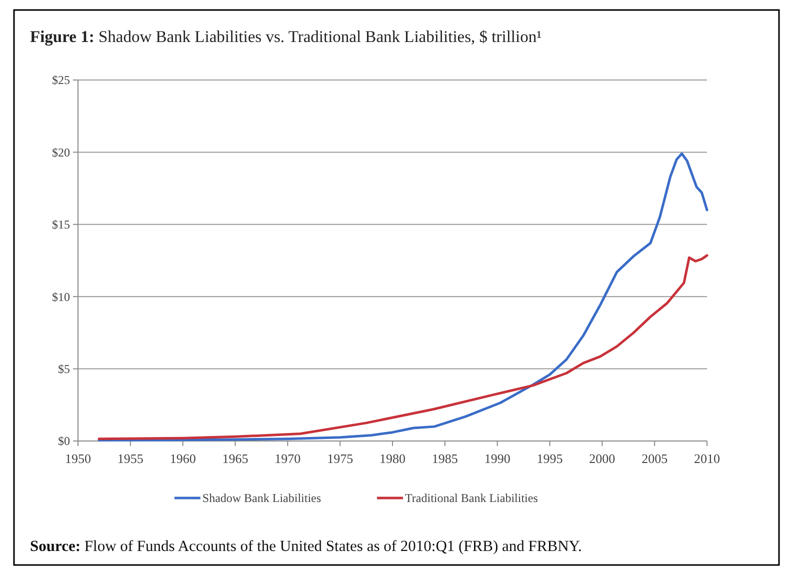  What do you see at coordinates (707, 458) in the screenshot?
I see `x-tick-label: 2010` at bounding box center [707, 458].